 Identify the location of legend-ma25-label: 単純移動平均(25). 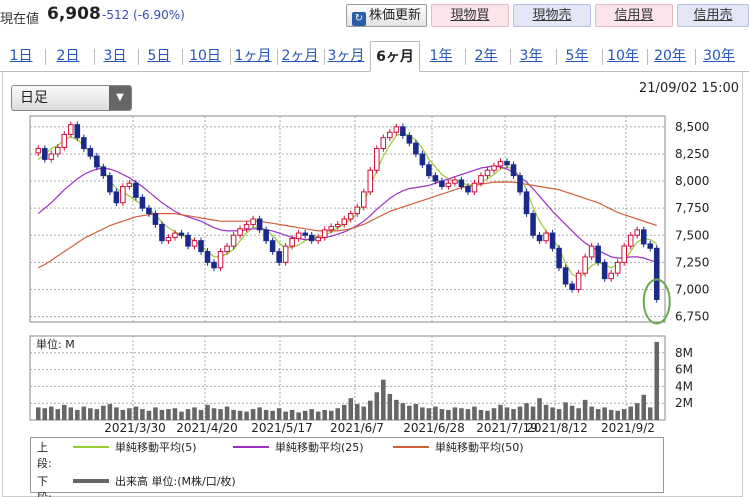
(319, 447).